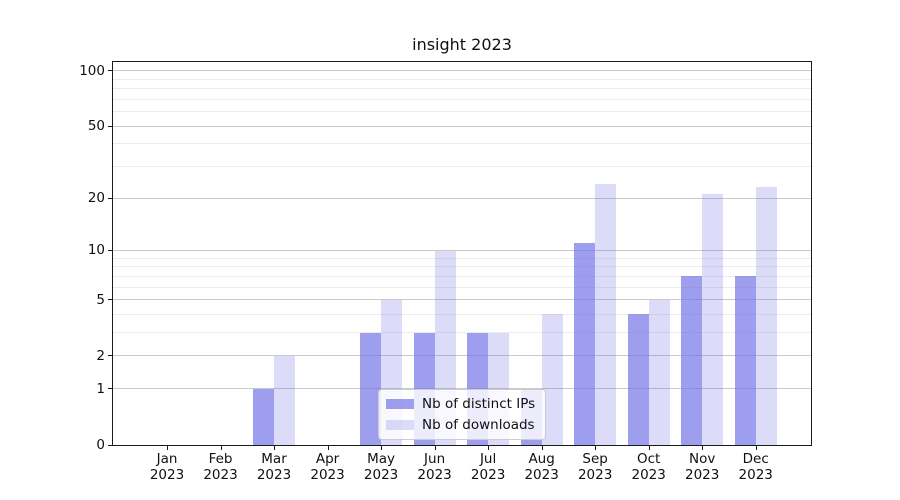  Describe the element at coordinates (327, 467) in the screenshot. I see `x-tick-label-apr: Apr 2023` at that location.